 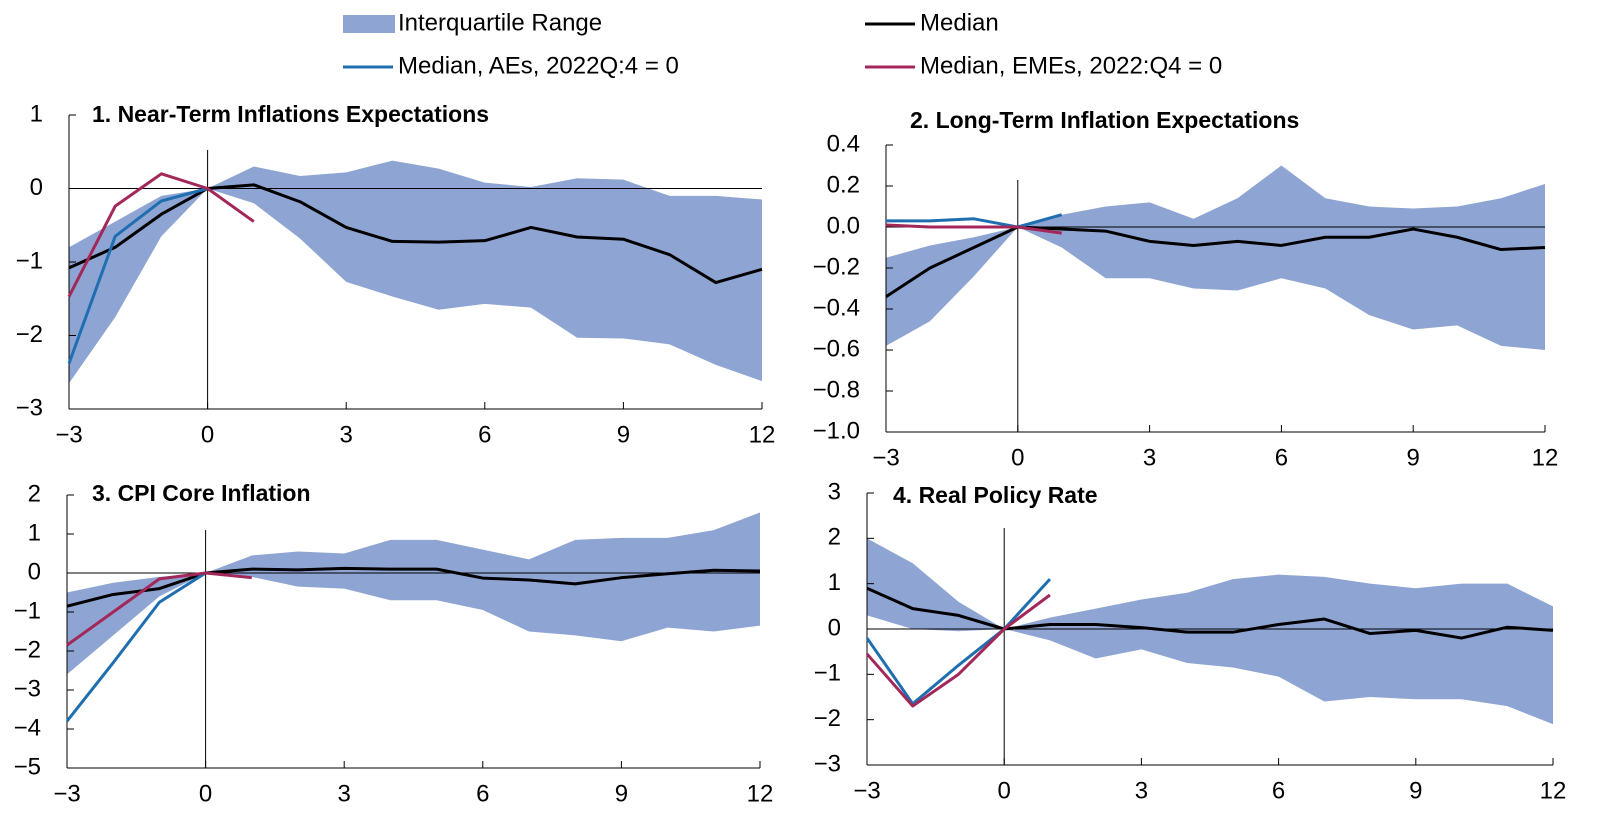 I want to click on legend-label: Median, EMEs, 2022:Q4 = 0, so click(x=1071, y=65).